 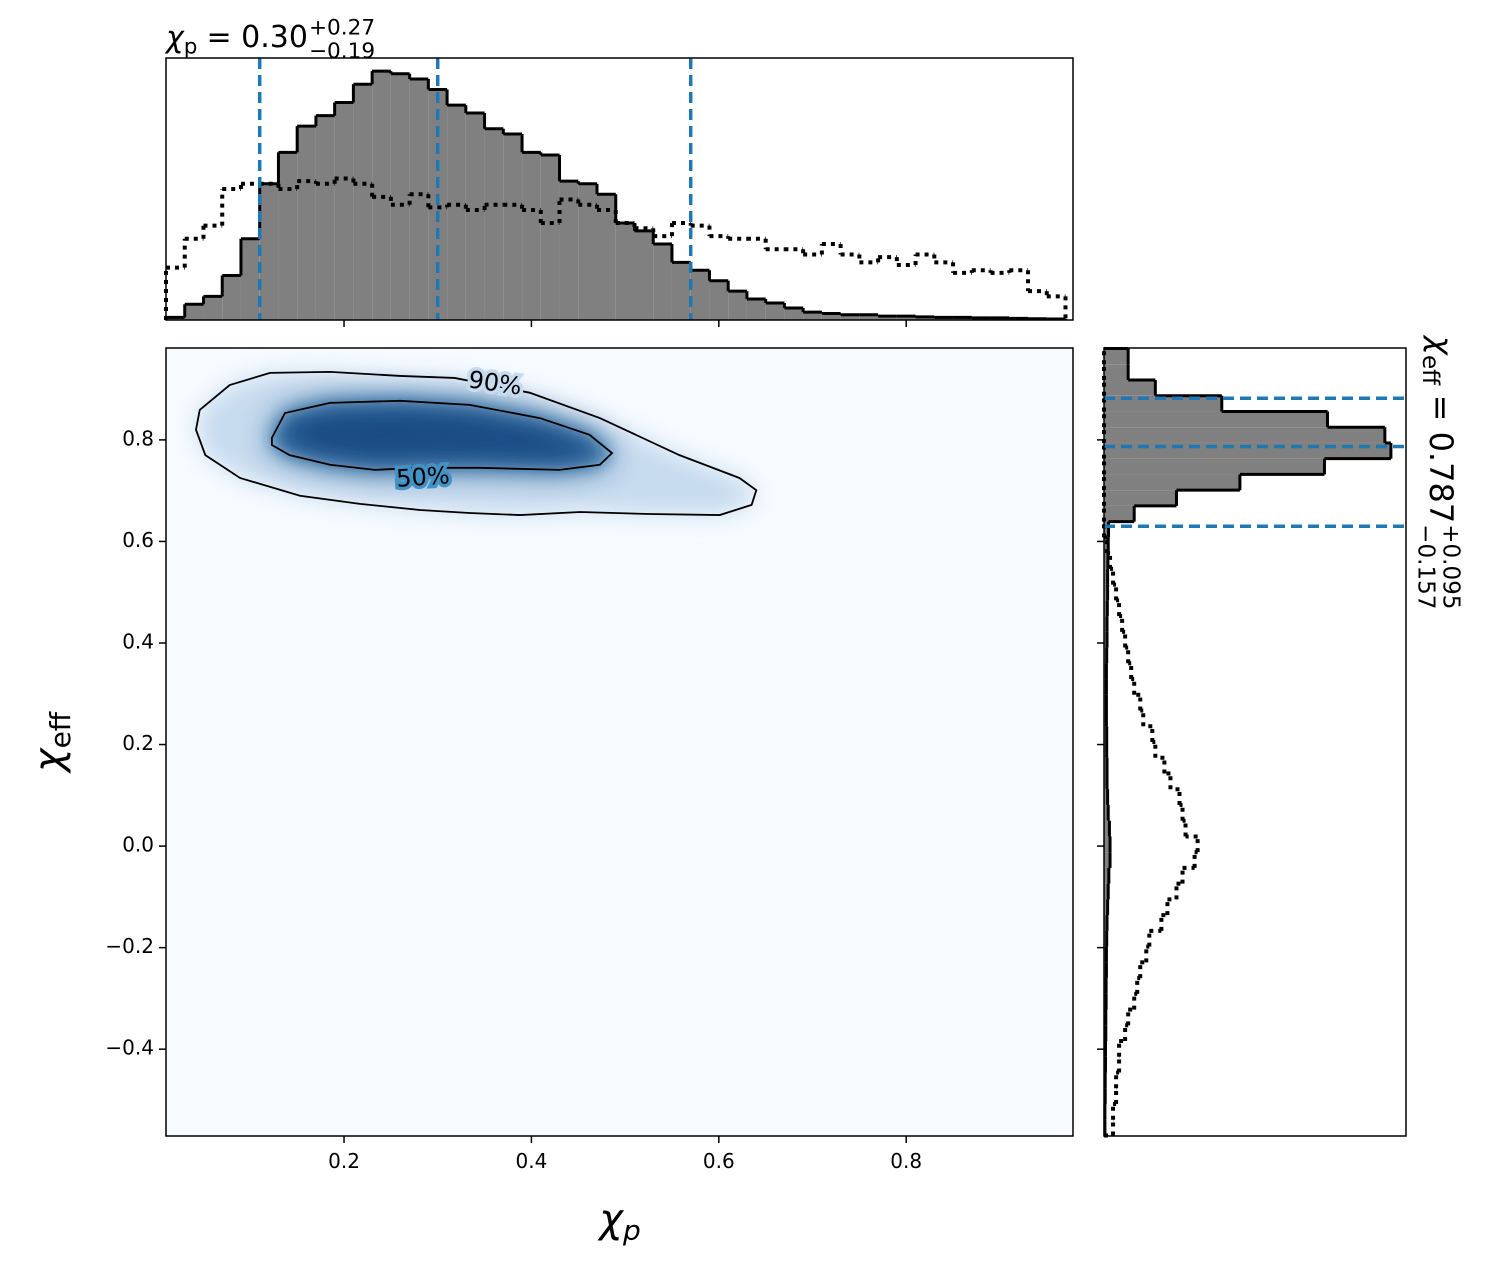 I want to click on title-lower: −0.157, so click(x=1425, y=566).